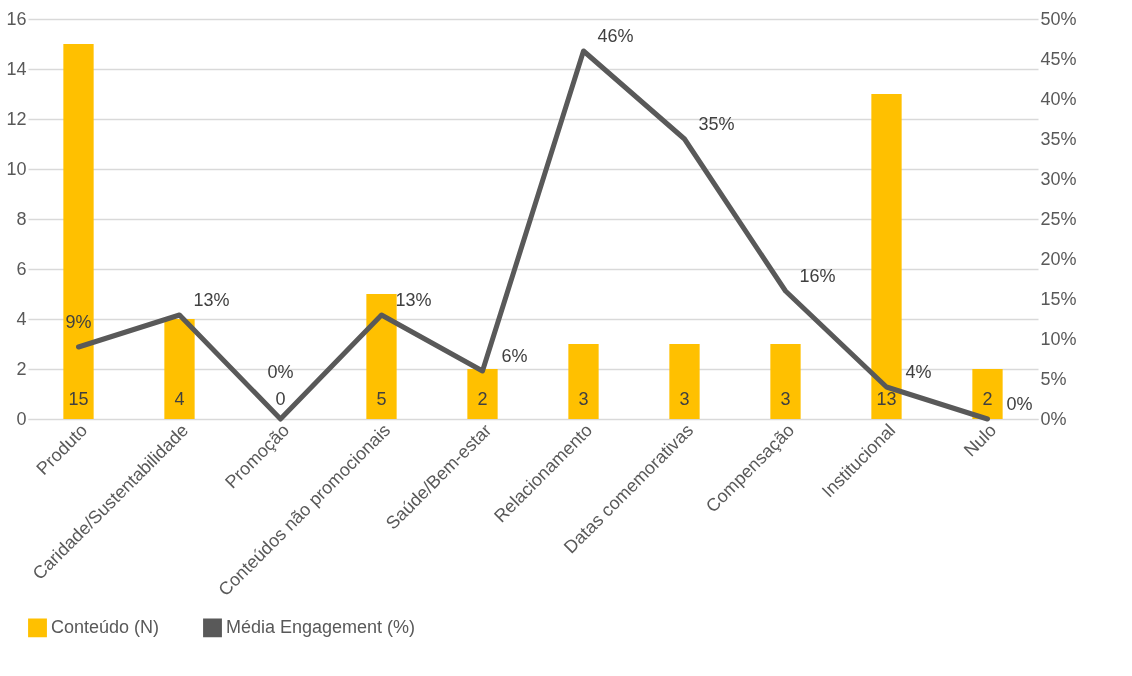 This screenshot has width=1132, height=676. I want to click on y-tick-label: 8, so click(21, 218).